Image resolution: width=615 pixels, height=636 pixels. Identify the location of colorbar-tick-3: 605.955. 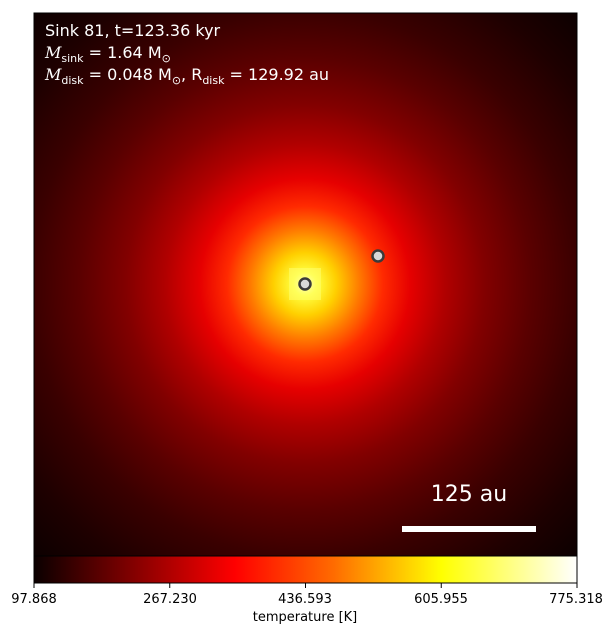
(441, 599).